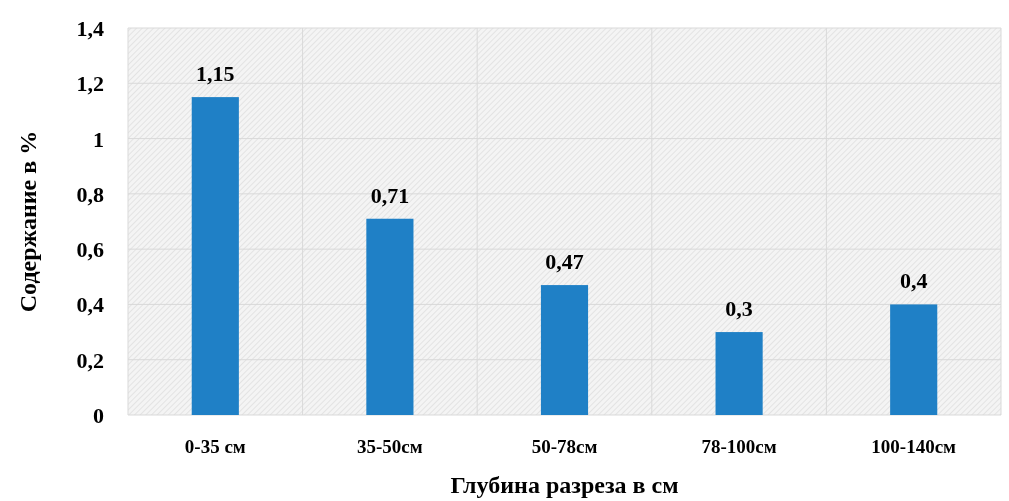 This screenshot has width=1009, height=501. Describe the element at coordinates (90, 28) in the screenshot. I see `y-tick-label: 1,4` at that location.